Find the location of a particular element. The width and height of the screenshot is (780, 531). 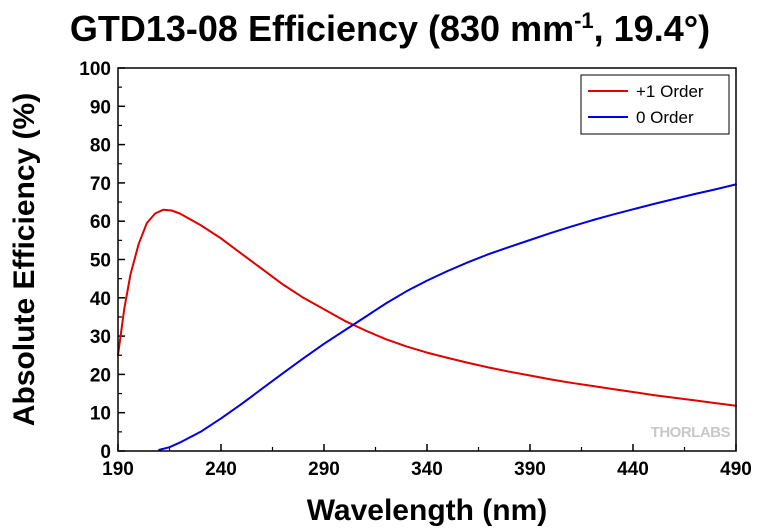

y-tick-label: 60 is located at coordinates (100, 222).